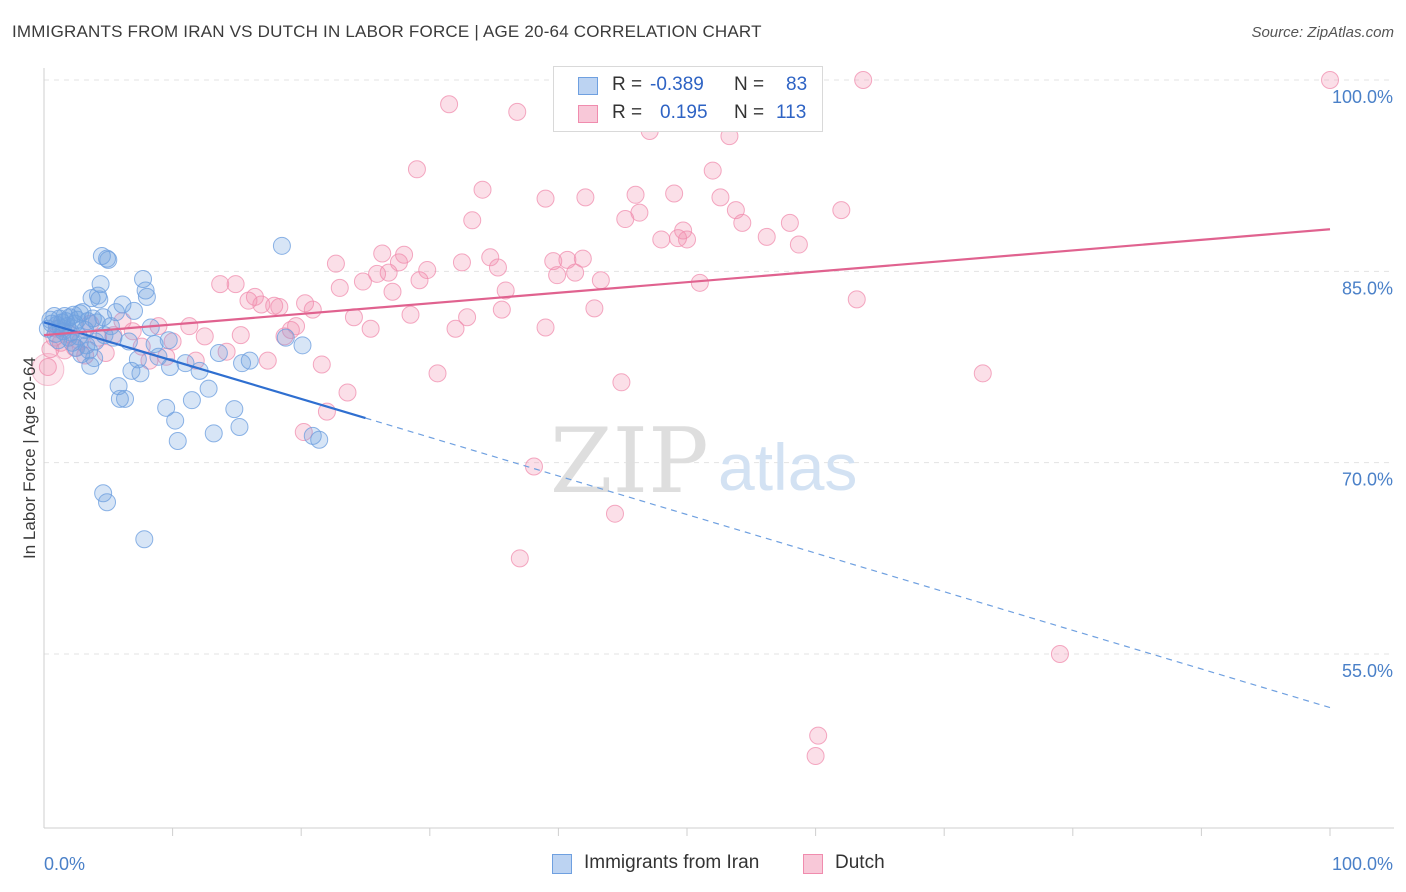 The width and height of the screenshot is (1406, 892). I want to click on legend-swatch-dutch, so click(813, 864).